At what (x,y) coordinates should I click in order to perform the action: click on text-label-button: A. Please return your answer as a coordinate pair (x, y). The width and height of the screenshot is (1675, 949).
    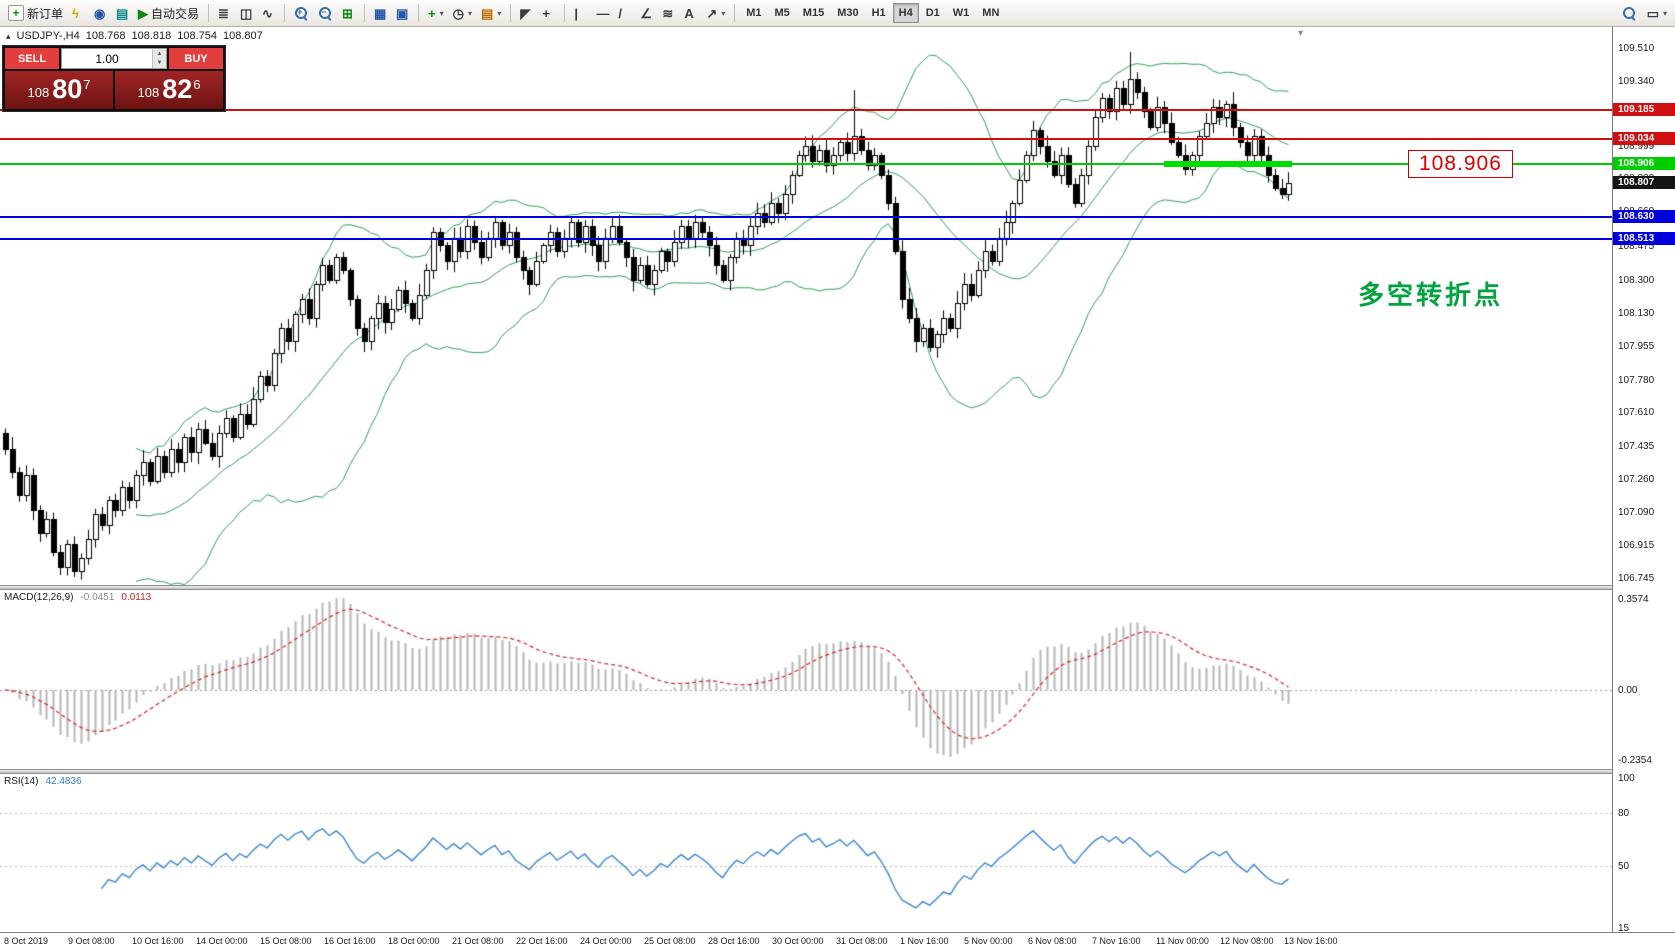
    Looking at the image, I should click on (690, 13).